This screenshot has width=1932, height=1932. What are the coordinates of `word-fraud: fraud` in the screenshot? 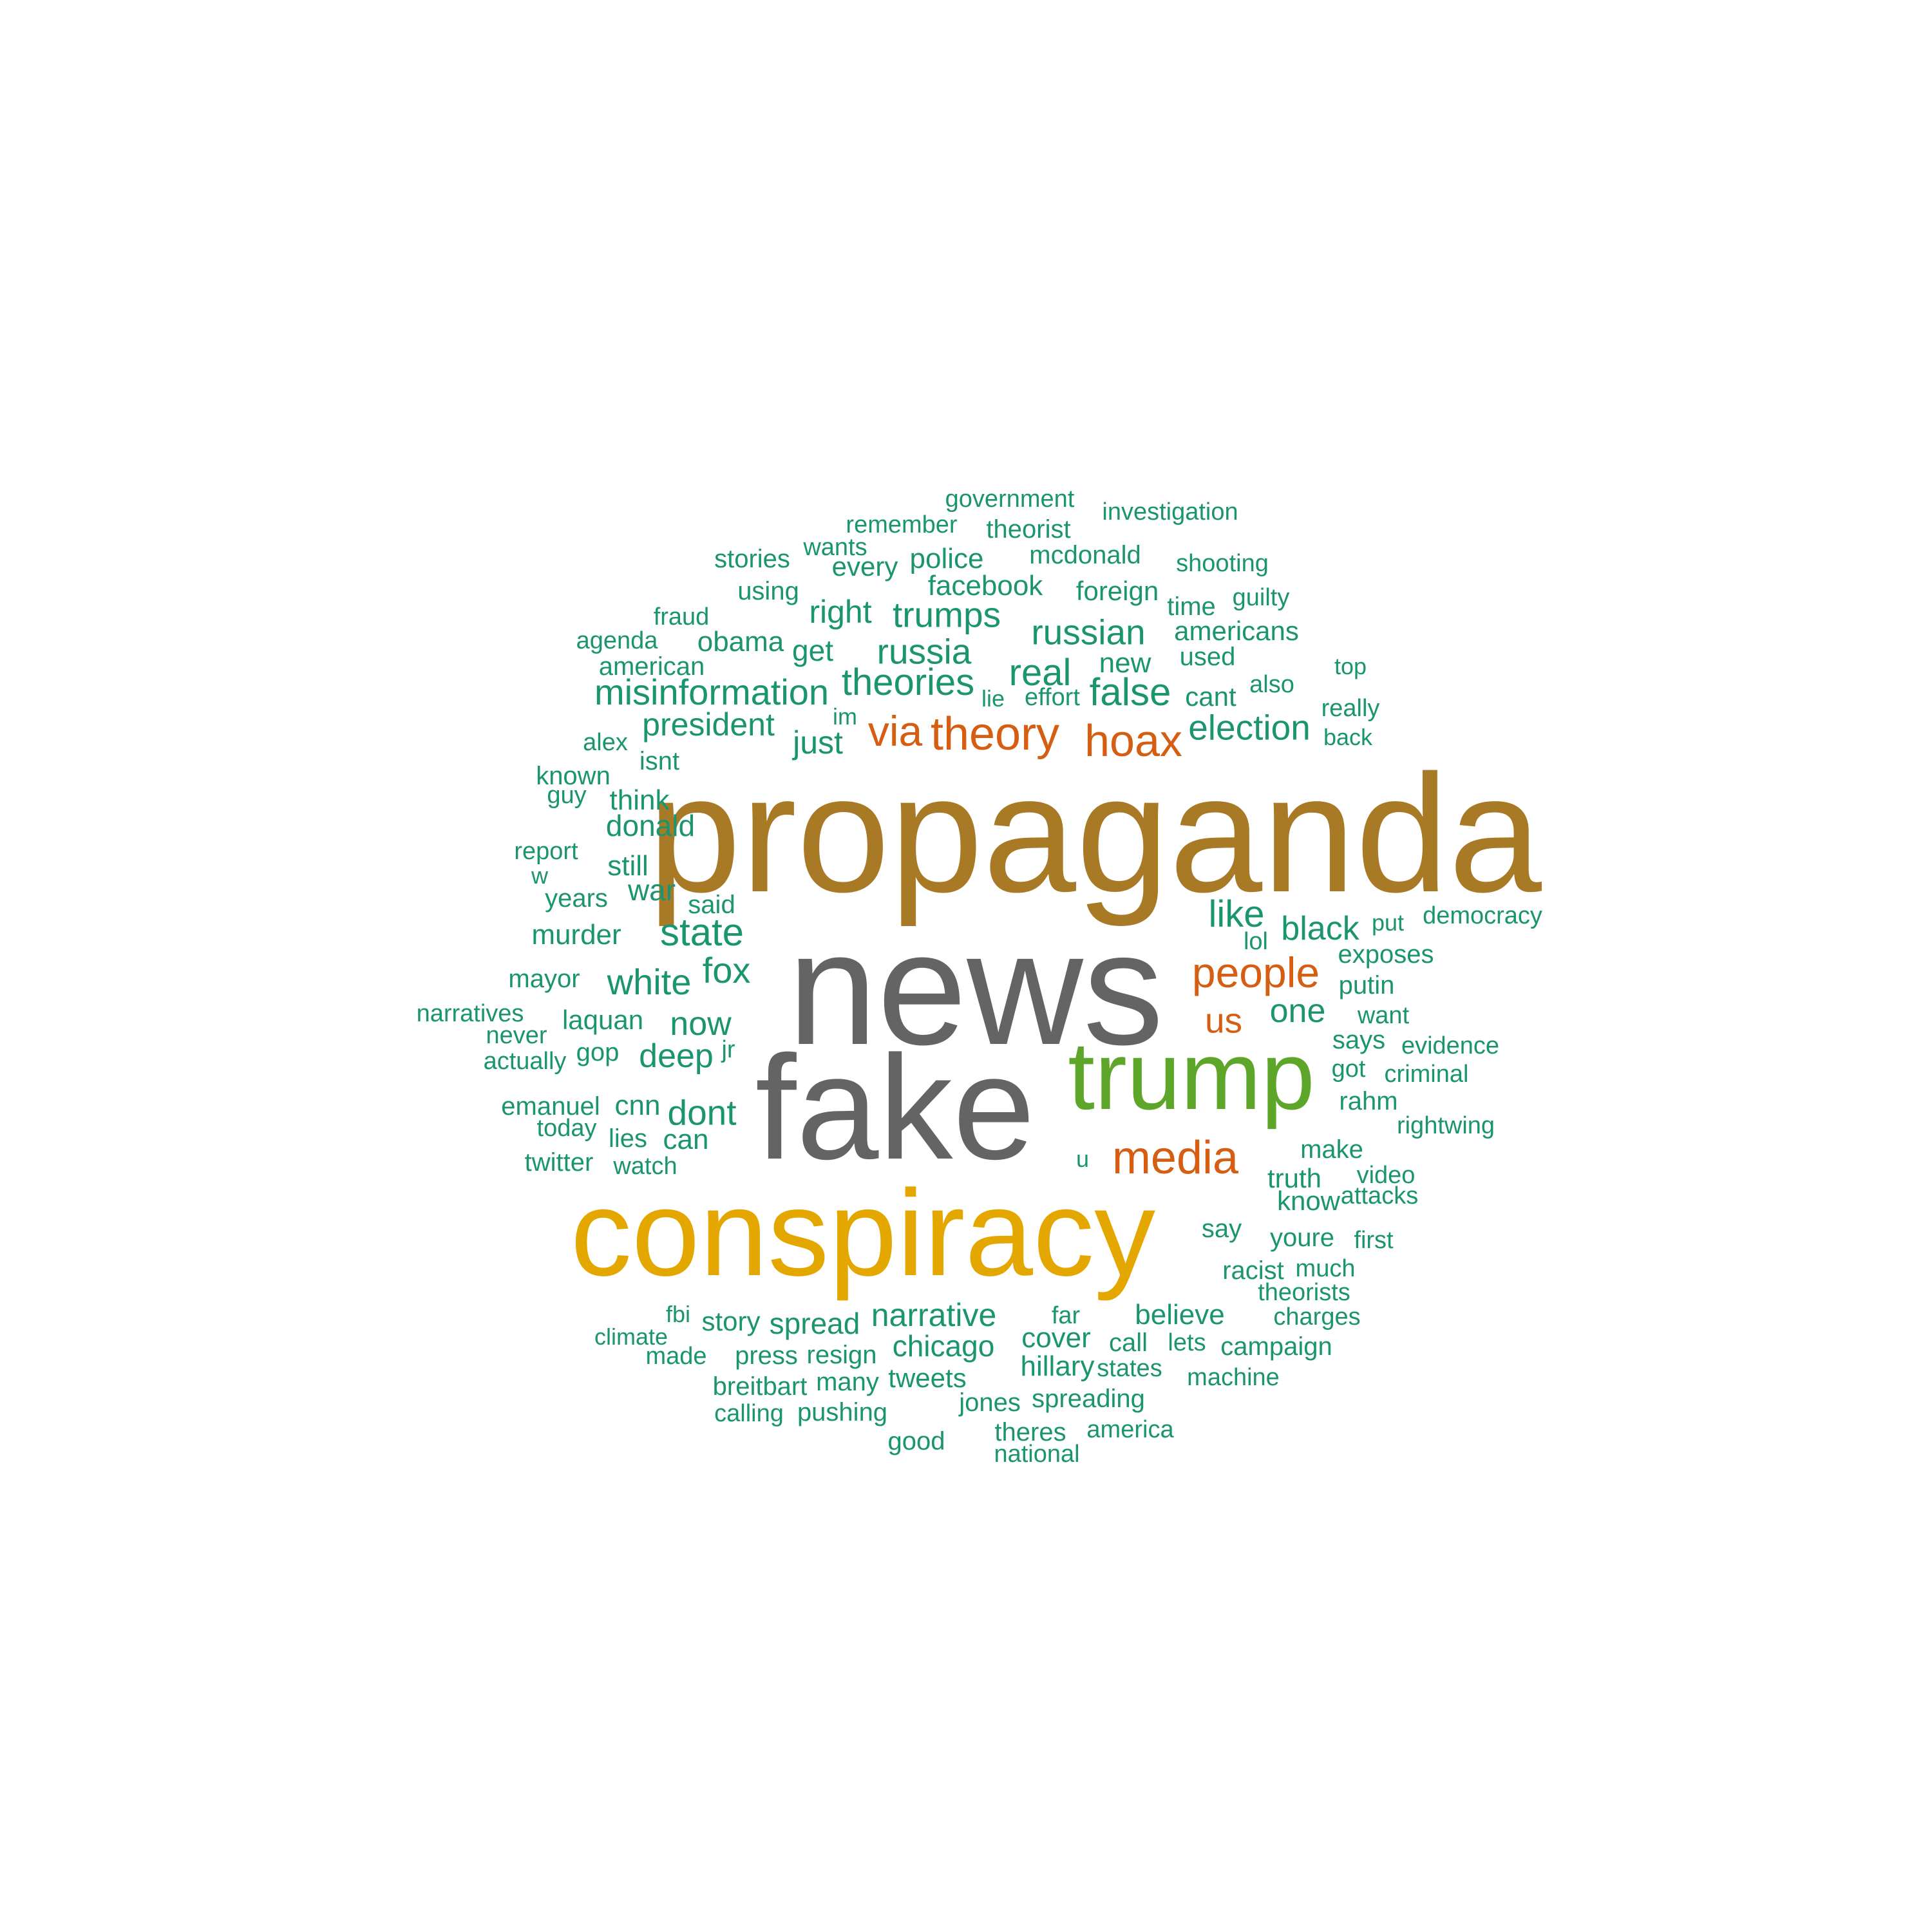 It's located at (682, 617).